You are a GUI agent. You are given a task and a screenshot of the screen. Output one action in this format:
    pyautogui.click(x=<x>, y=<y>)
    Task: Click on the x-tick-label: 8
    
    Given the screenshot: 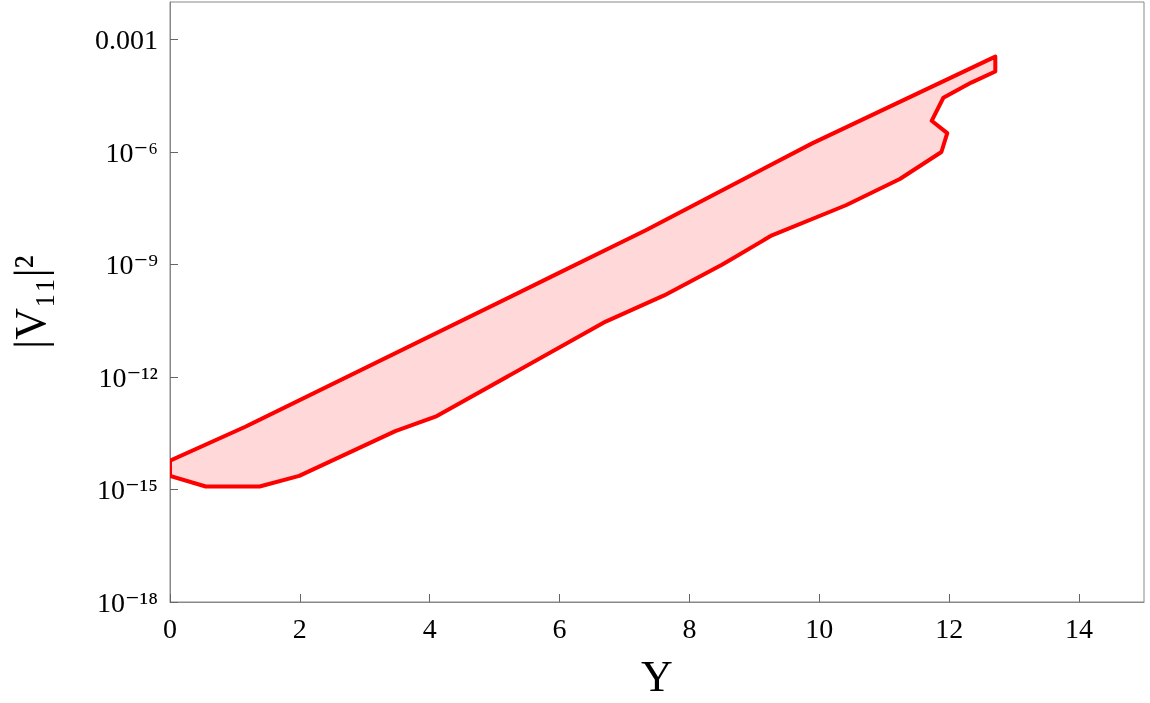 What is the action you would take?
    pyautogui.click(x=689, y=628)
    